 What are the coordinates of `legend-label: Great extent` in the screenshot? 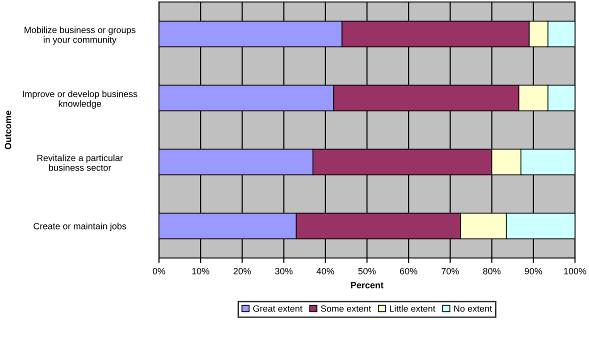 It's located at (277, 308).